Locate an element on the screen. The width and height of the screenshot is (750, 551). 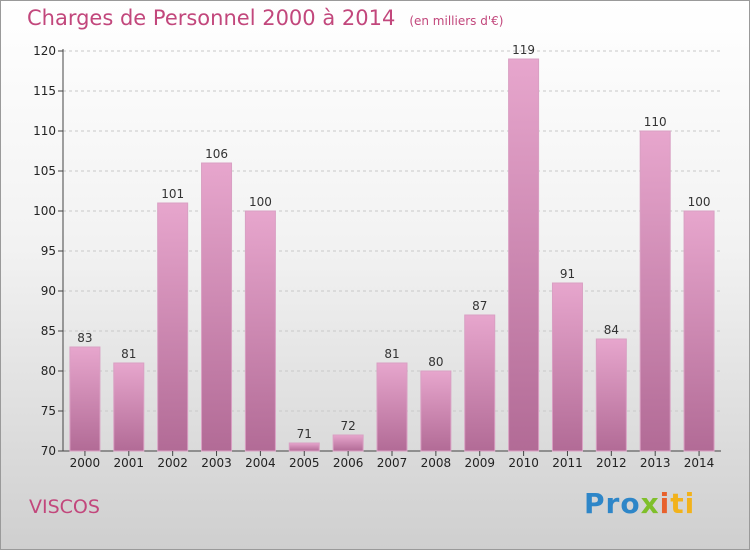
unit-label: (en milliers d'€) is located at coordinates (456, 21).